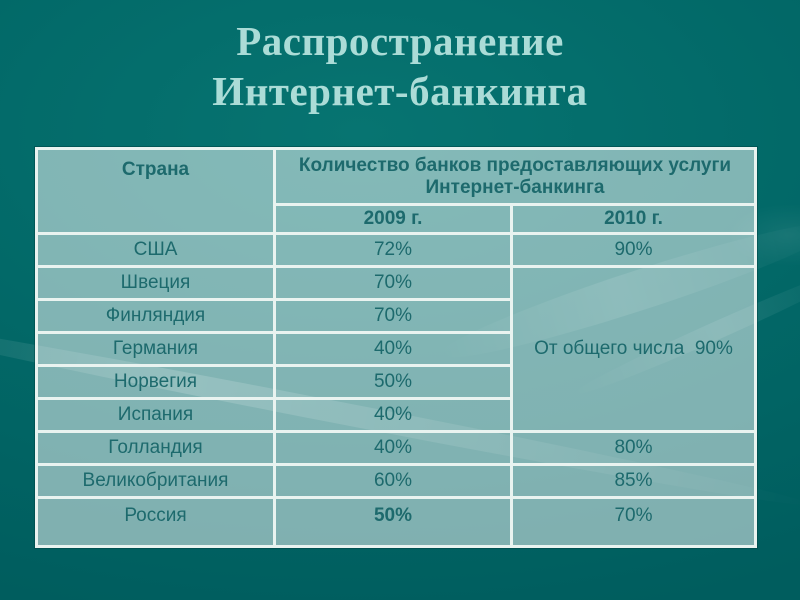  I want to click on slide-title-line-1: Распространение, so click(400, 41).